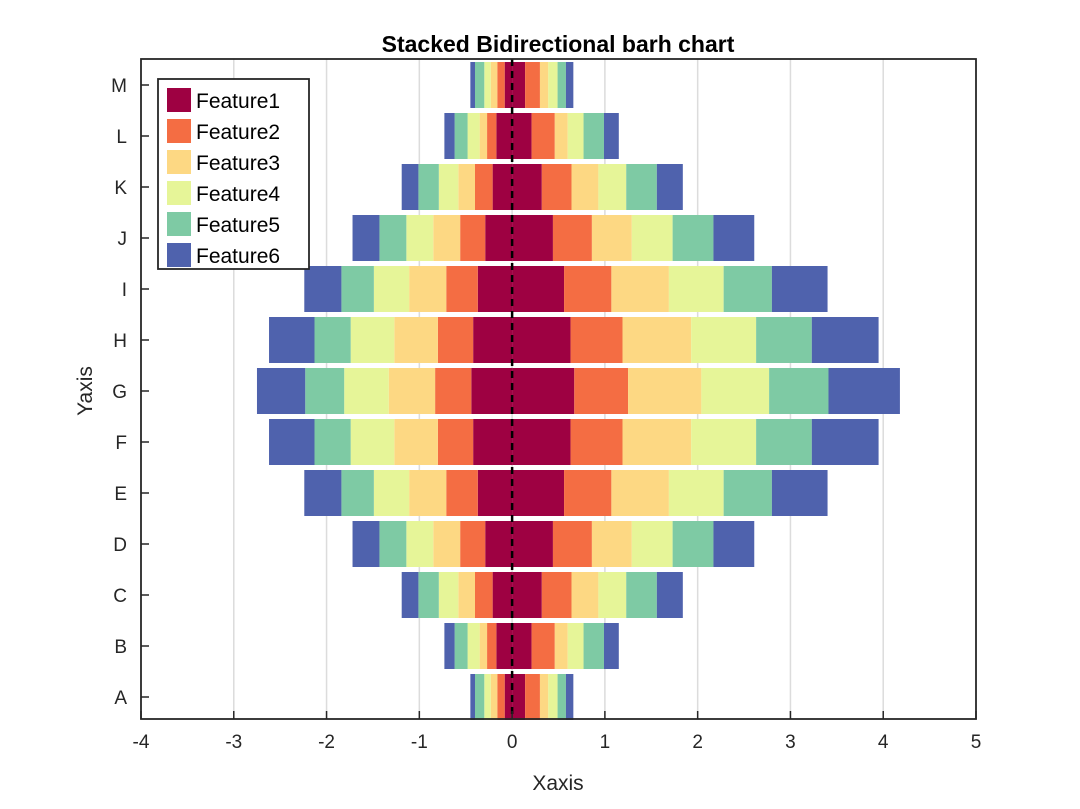 This screenshot has width=1080, height=809. Describe the element at coordinates (585, 187) in the screenshot. I see `bar-K-feature3-right` at that location.